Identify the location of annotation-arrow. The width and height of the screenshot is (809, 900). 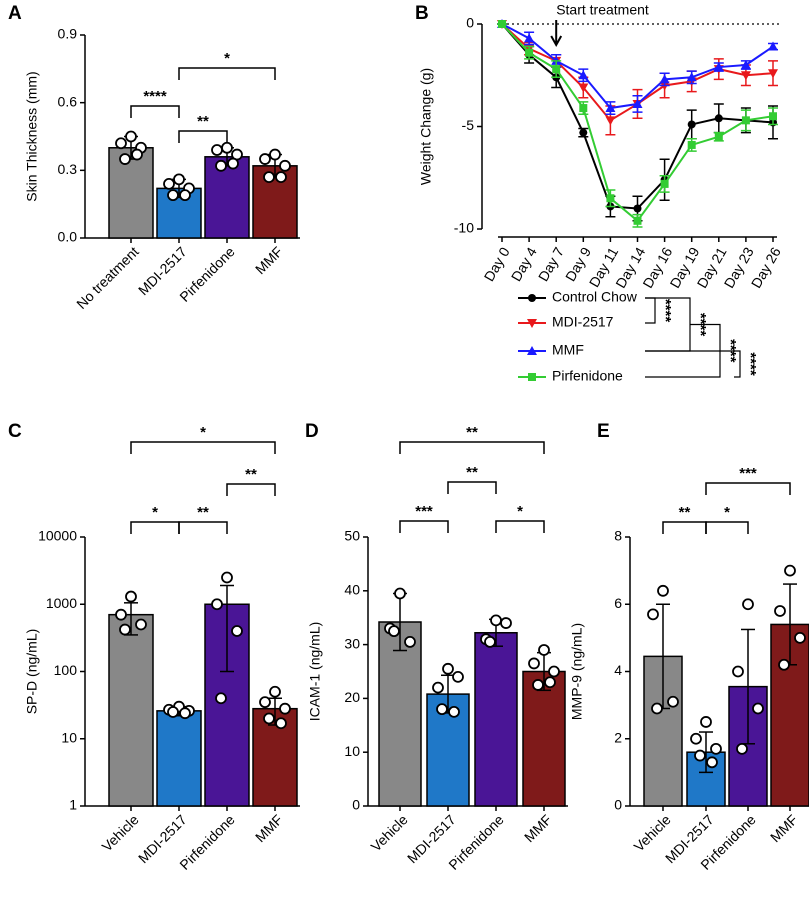
(556, 34).